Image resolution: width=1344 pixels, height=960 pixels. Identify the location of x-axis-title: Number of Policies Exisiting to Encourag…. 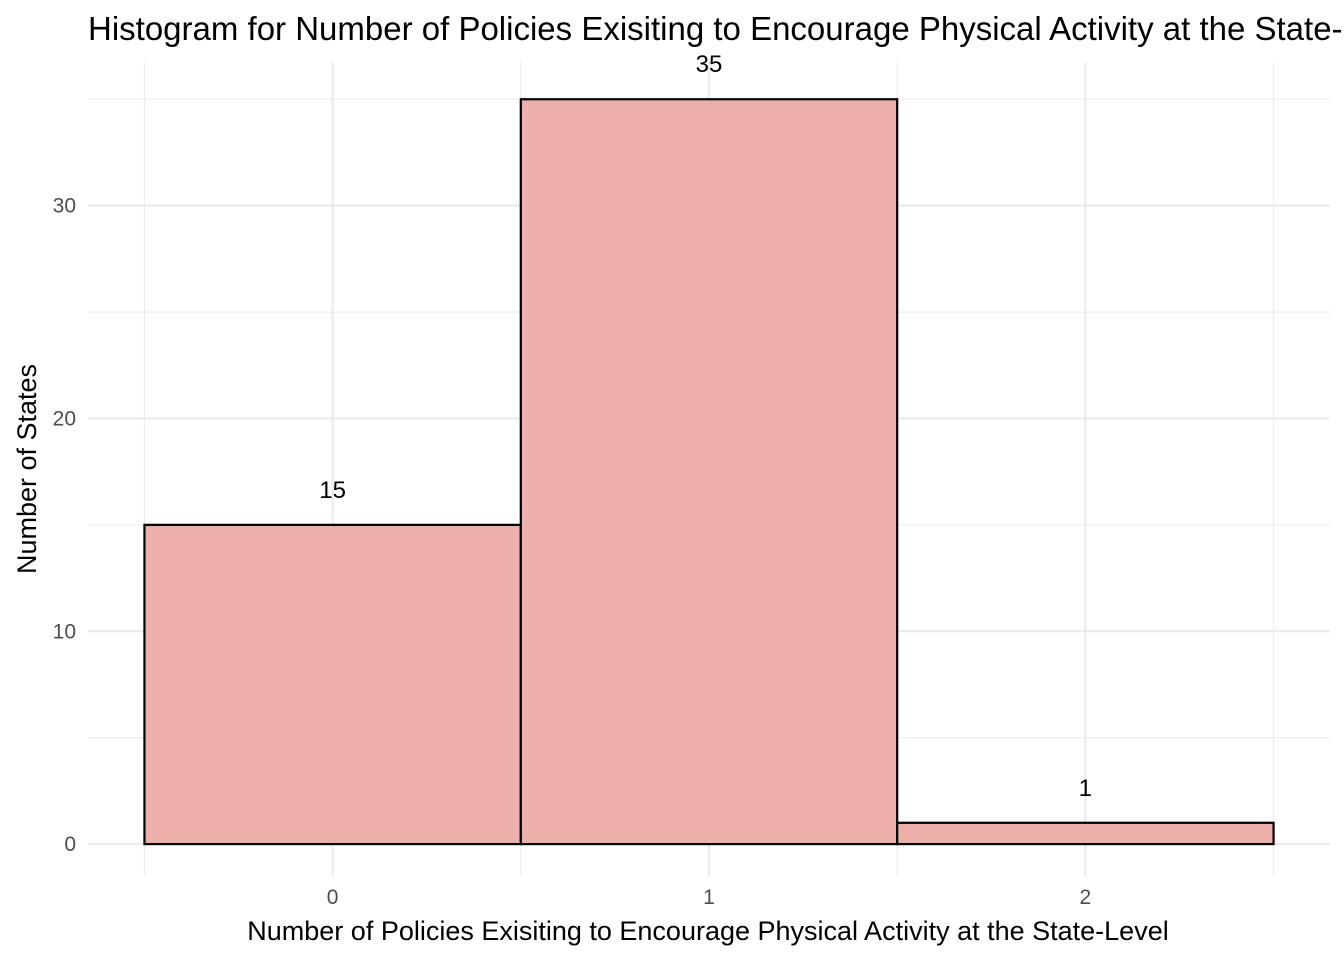
(707, 931).